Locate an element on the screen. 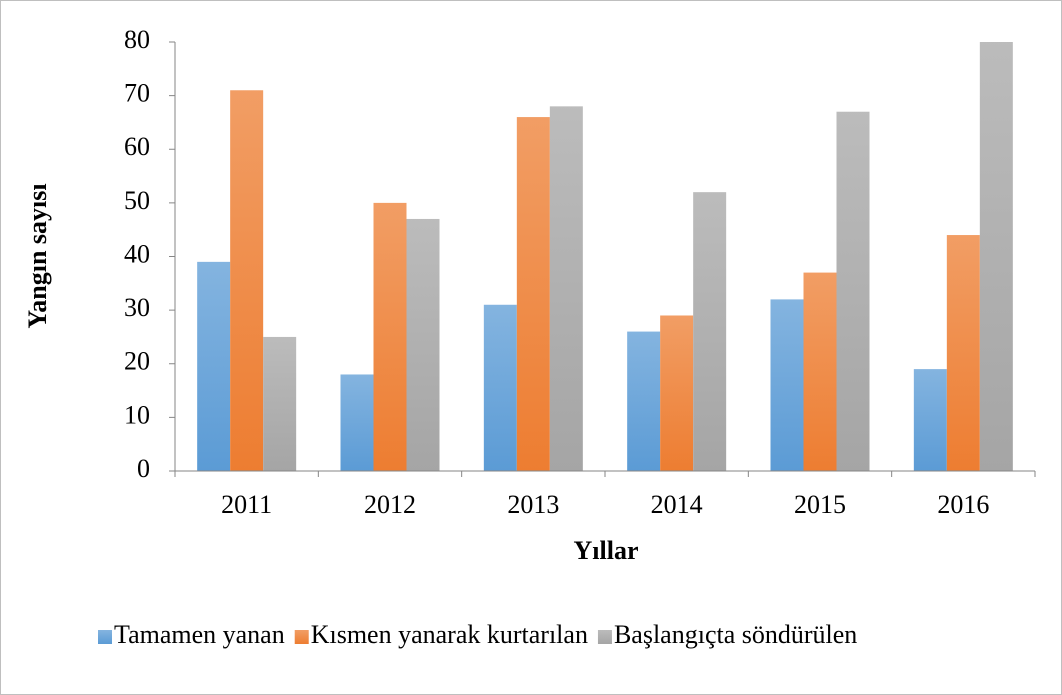 The image size is (1062, 695). legend-label: Başlangıçta söndürülen is located at coordinates (735, 634).